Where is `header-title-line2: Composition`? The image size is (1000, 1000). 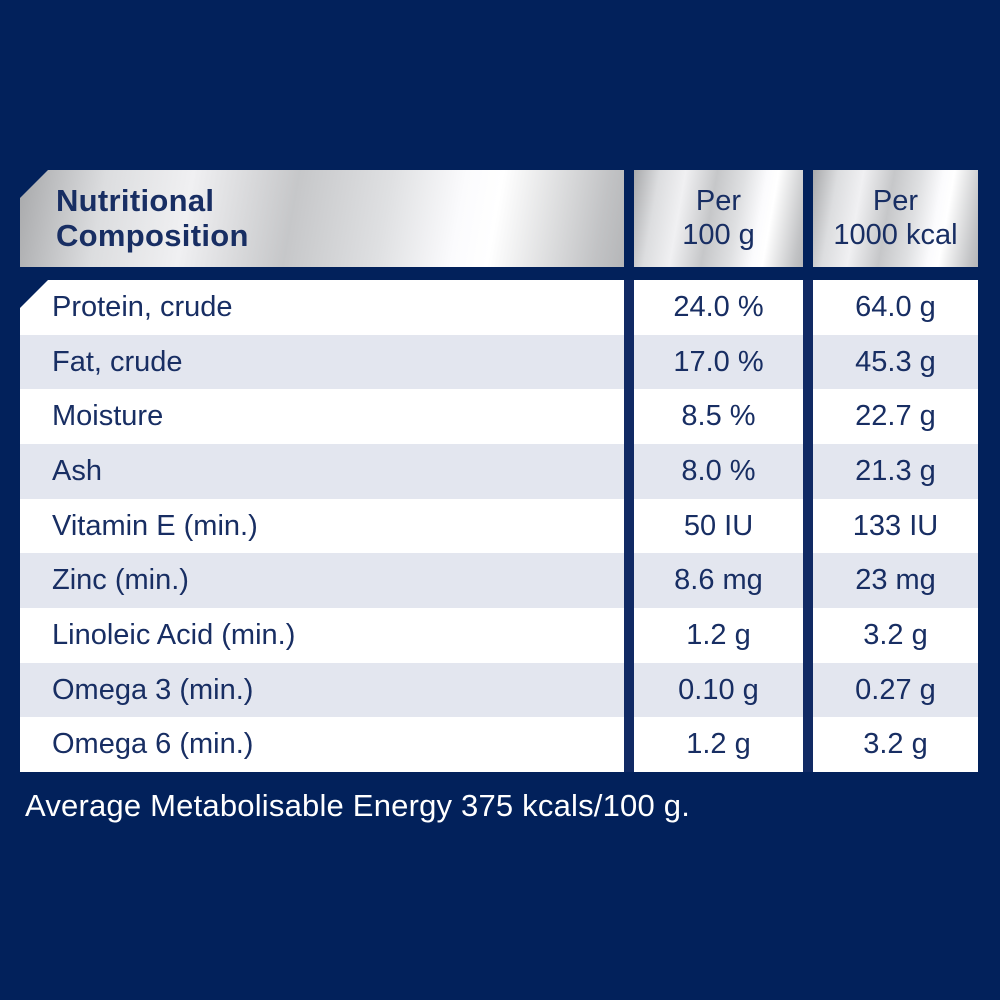
header-title-line2: Composition is located at coordinates (152, 235).